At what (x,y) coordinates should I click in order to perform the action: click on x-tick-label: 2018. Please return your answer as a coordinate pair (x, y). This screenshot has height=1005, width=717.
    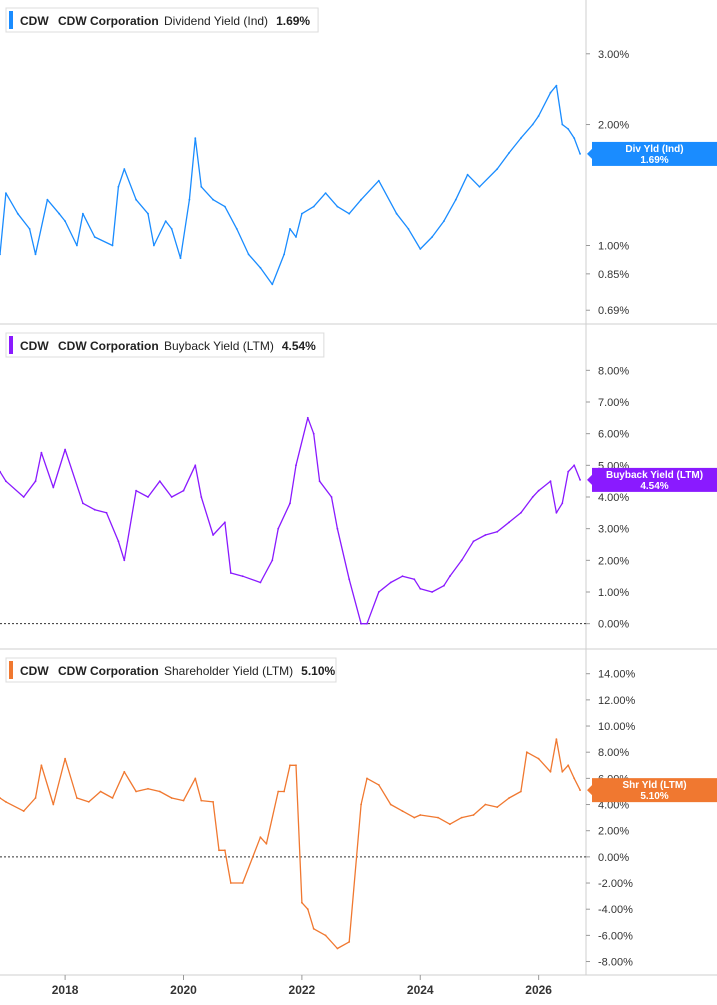
    Looking at the image, I should click on (65, 990).